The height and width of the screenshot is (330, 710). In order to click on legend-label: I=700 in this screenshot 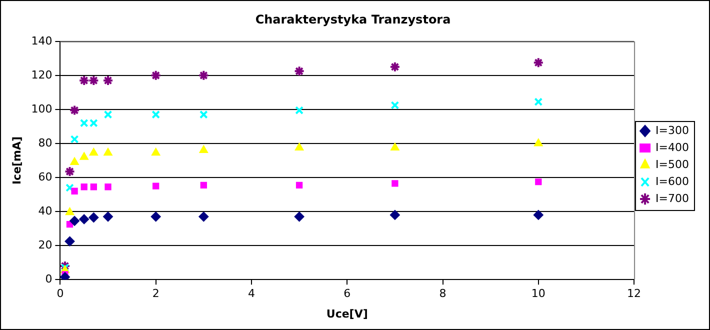, I will do `click(673, 198)`.